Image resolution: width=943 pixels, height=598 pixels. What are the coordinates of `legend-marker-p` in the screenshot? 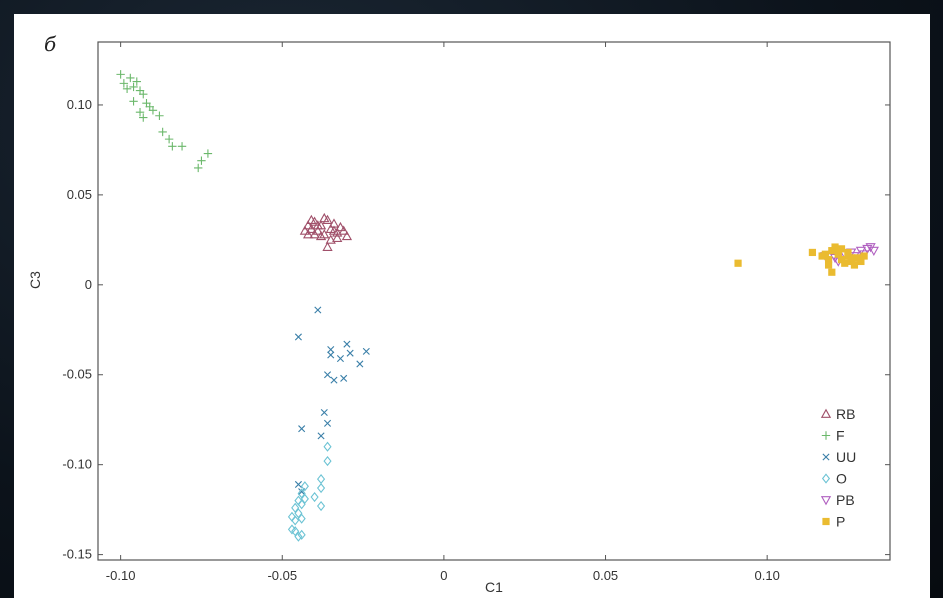 It's located at (826, 521).